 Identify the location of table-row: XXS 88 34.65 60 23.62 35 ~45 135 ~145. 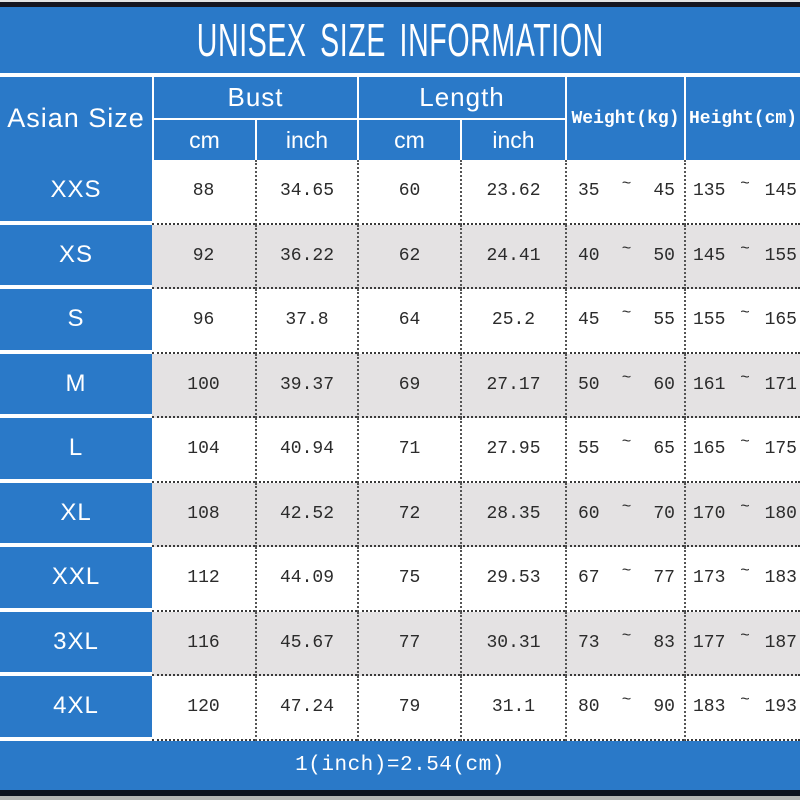
(400, 192).